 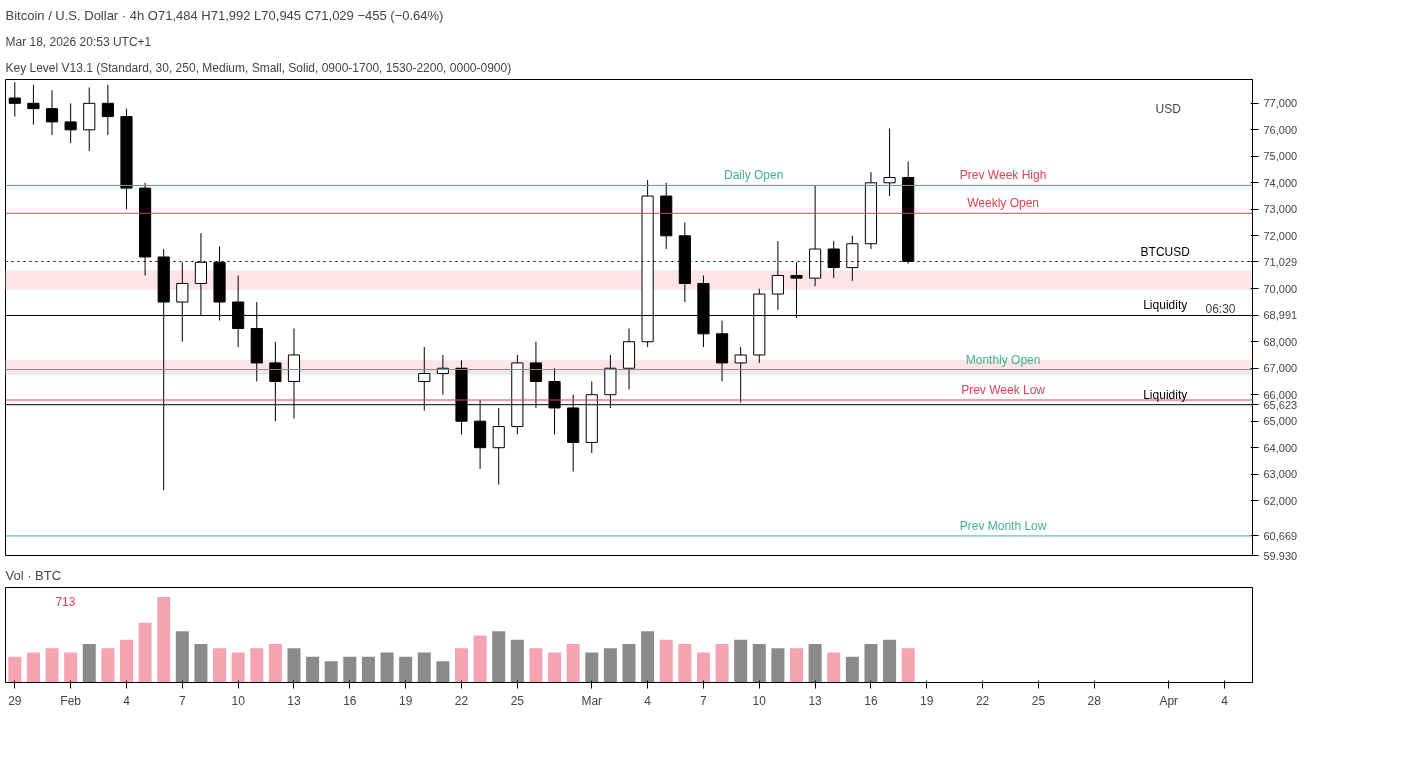 What do you see at coordinates (1280, 235) in the screenshot?
I see `y-tick-label: 72,000` at bounding box center [1280, 235].